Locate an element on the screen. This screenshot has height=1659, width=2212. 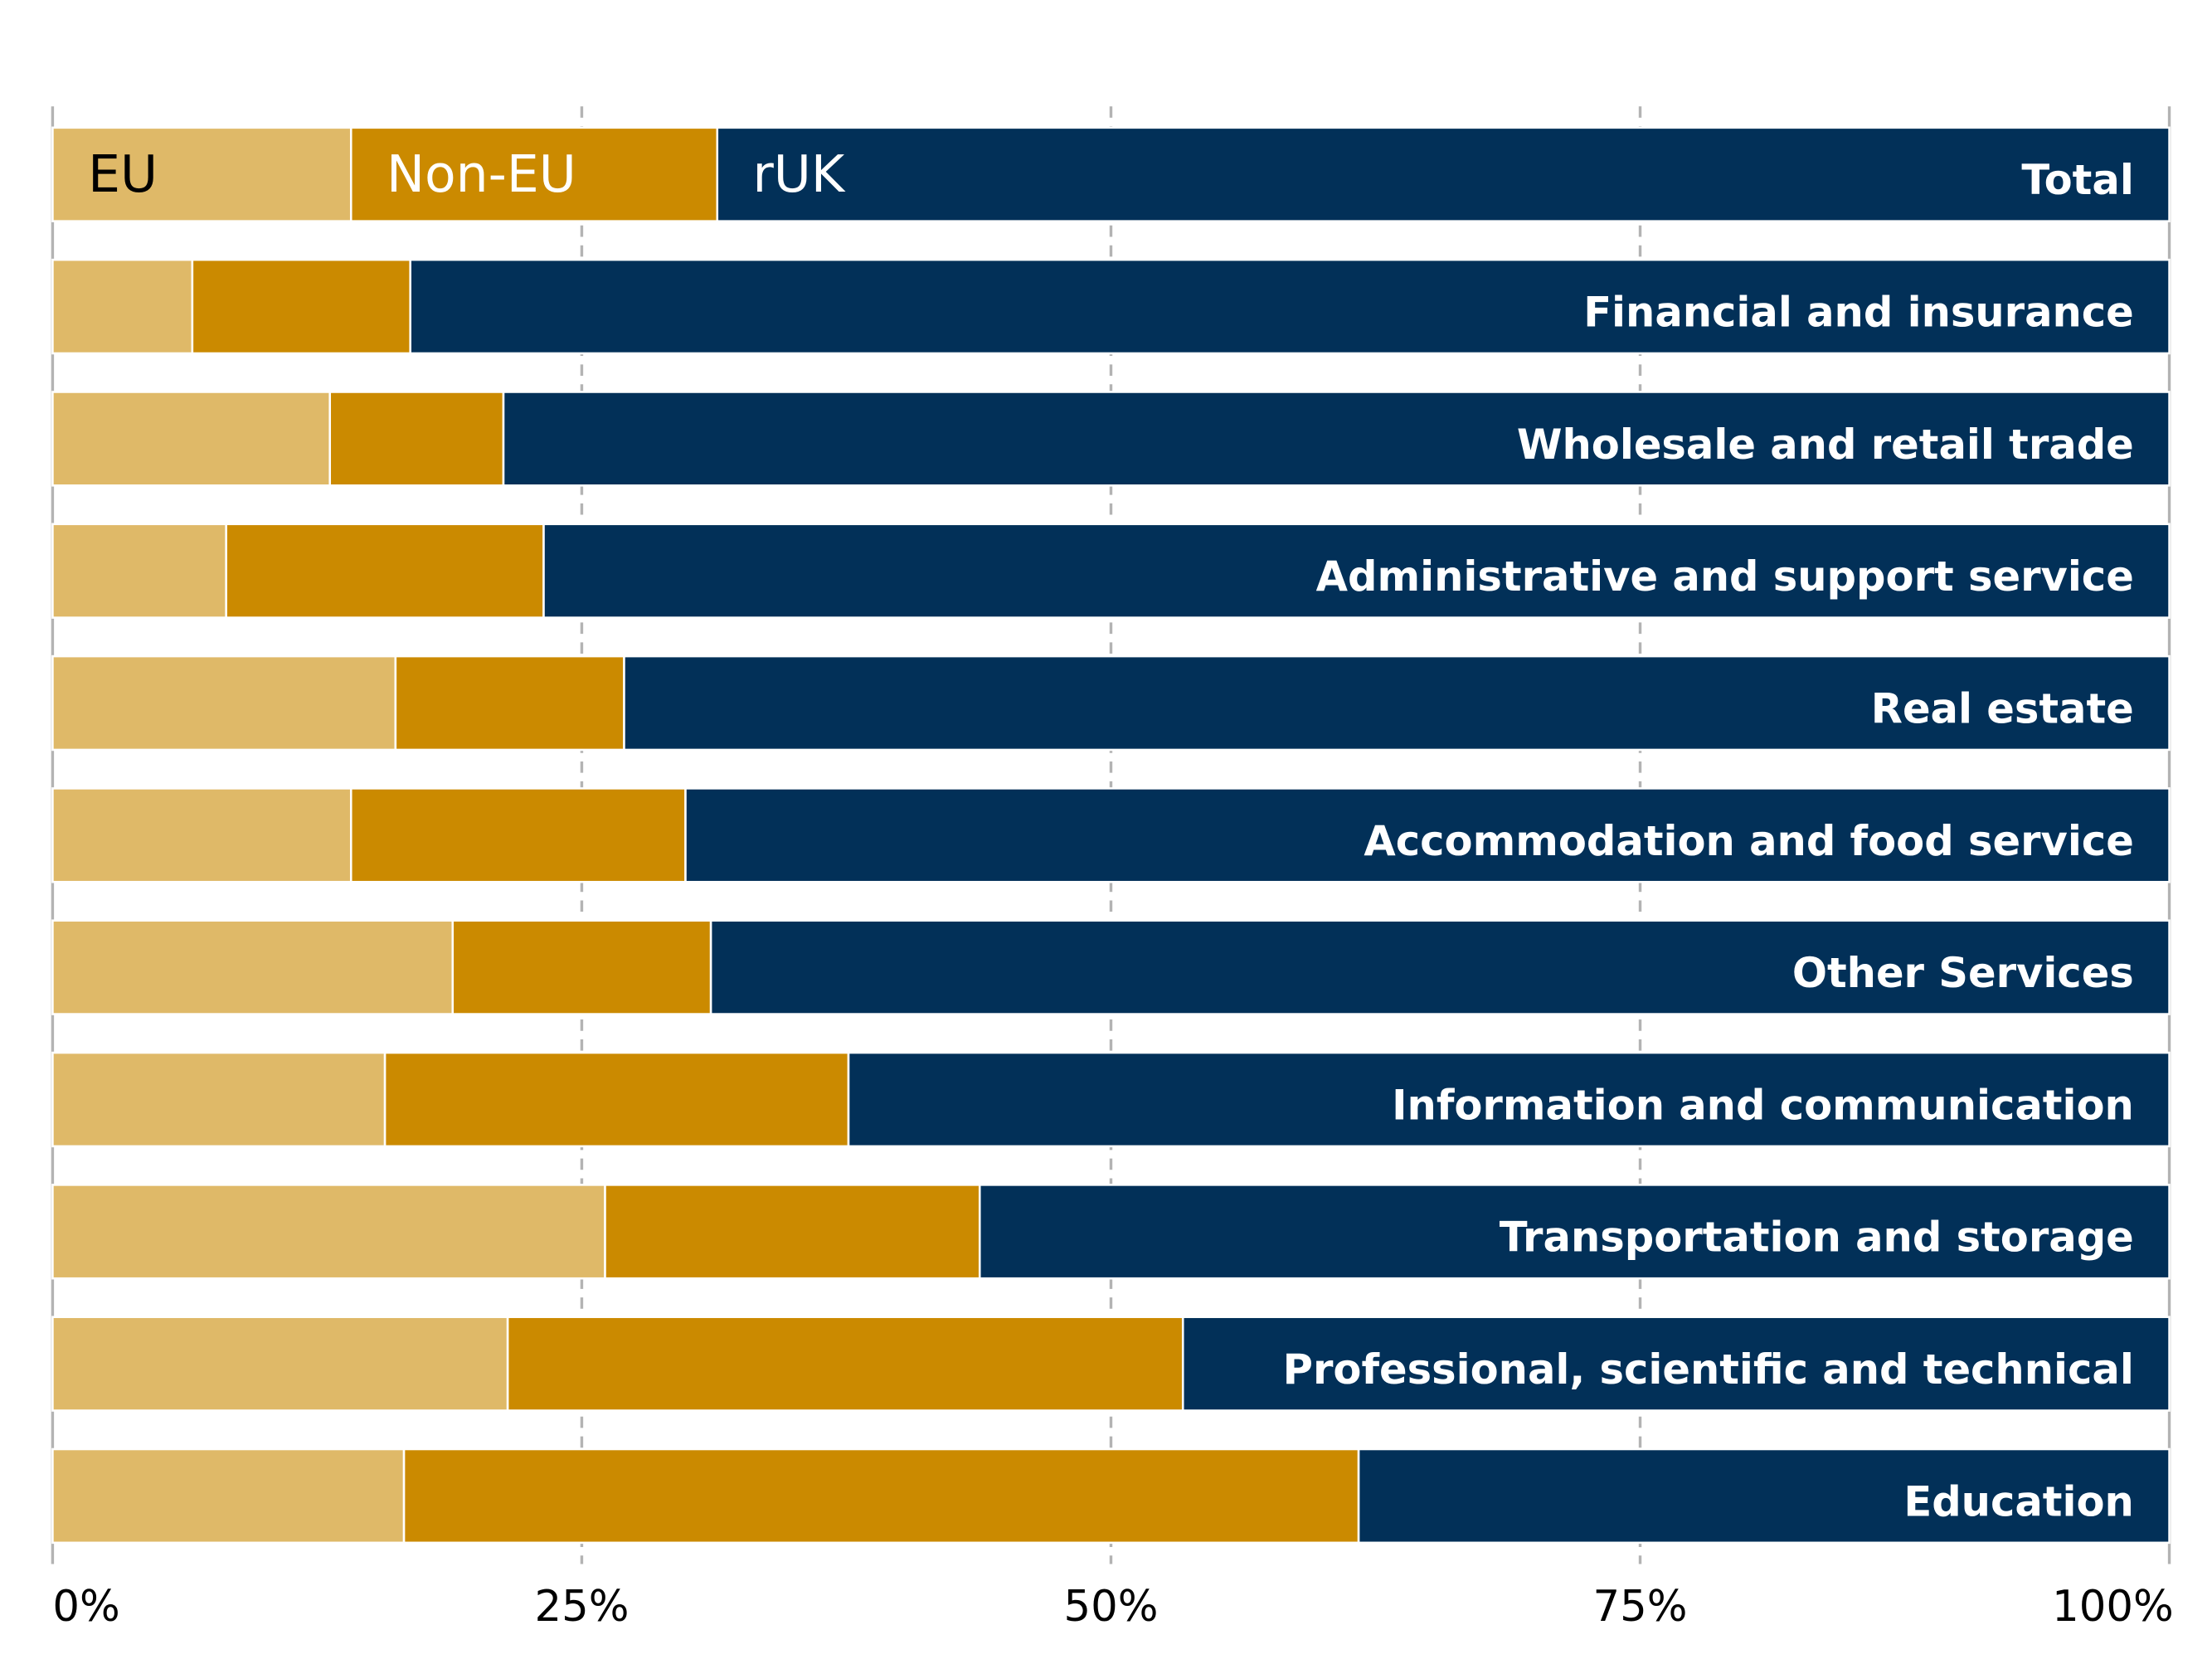
category-label: Education is located at coordinates (2018, 1501).